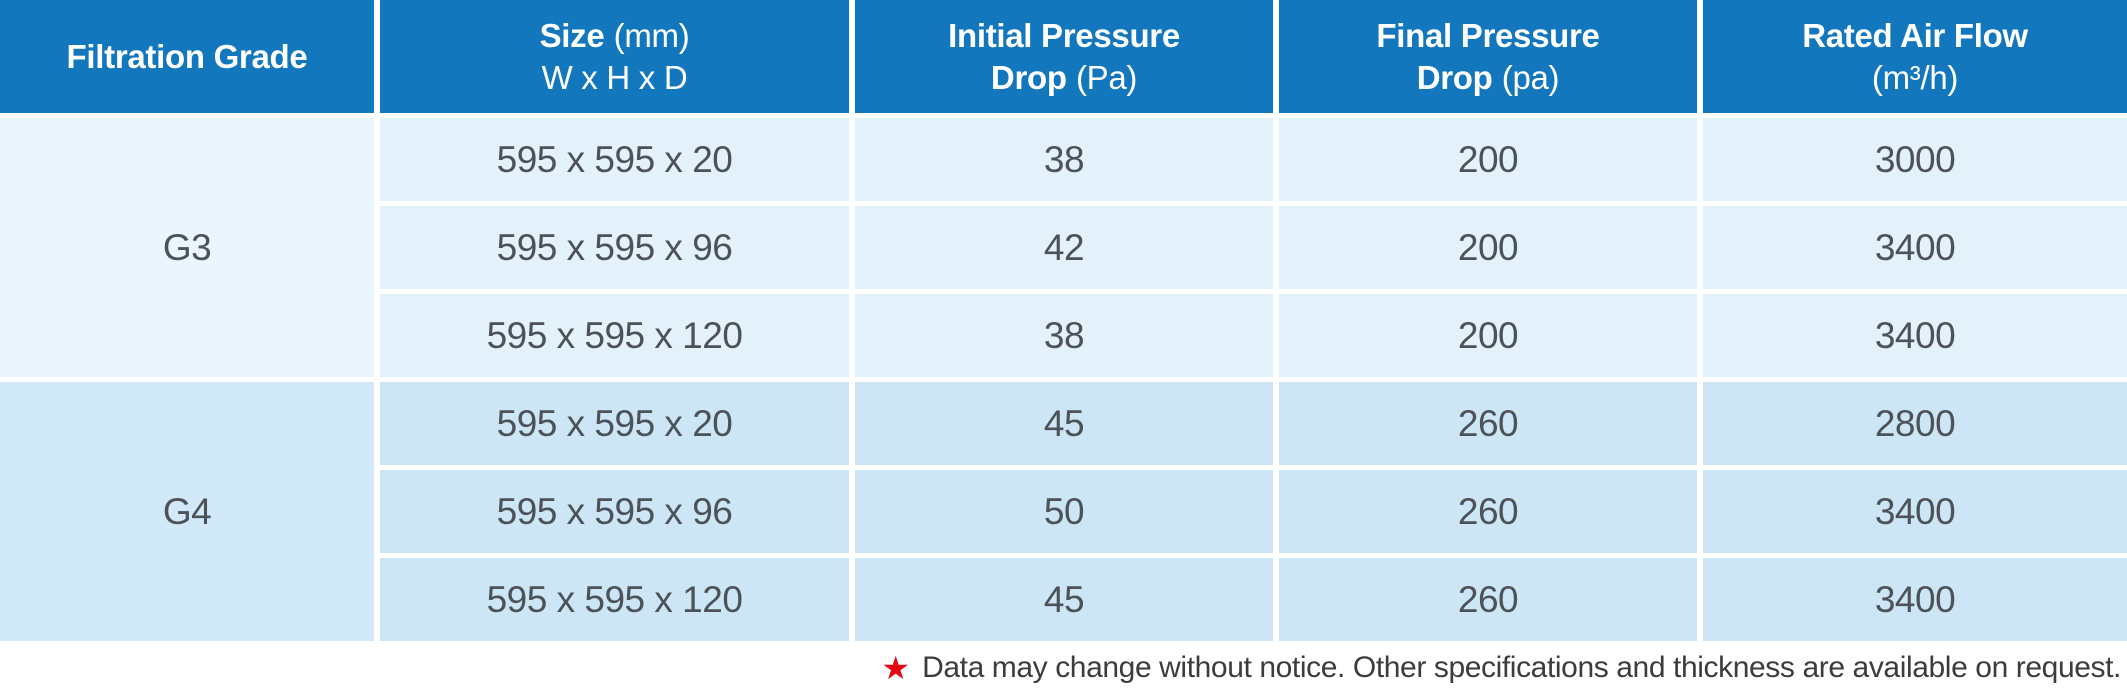 Image resolution: width=2127 pixels, height=695 pixels. I want to click on col-header-size-label: Size, so click(572, 36).